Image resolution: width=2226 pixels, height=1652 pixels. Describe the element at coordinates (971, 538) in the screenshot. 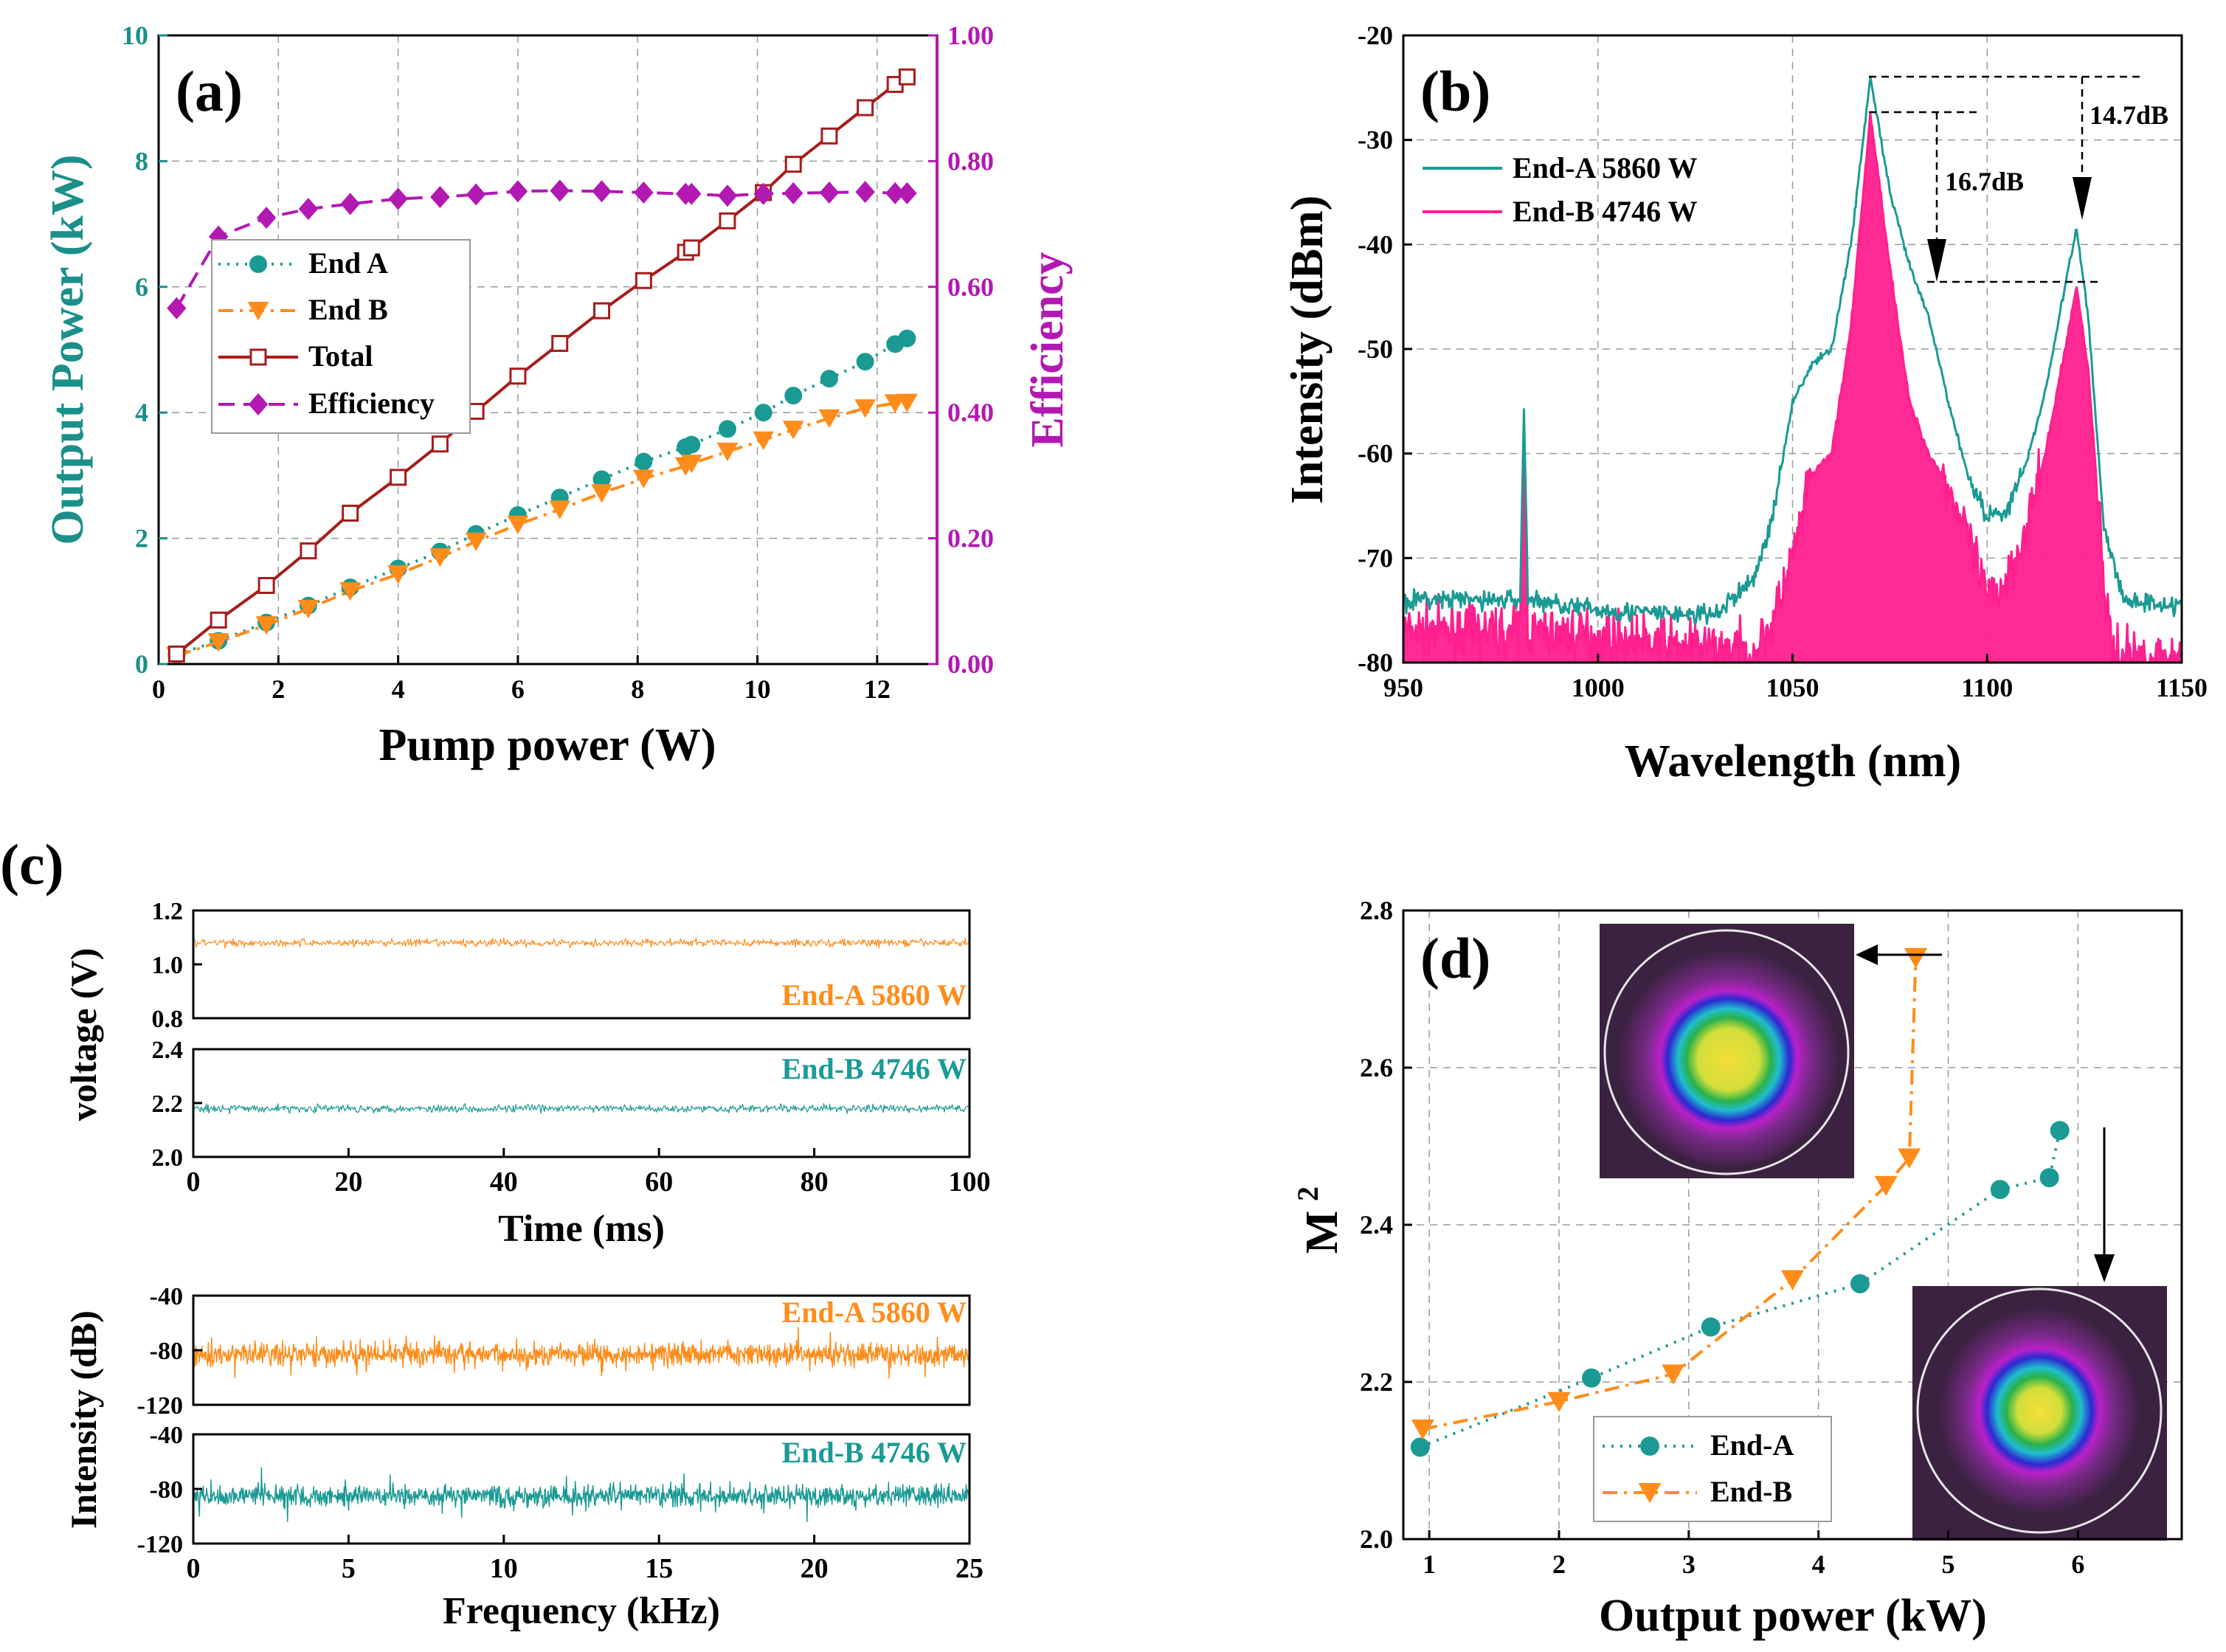

I see `a-y2-tick-label: 0.20` at that location.